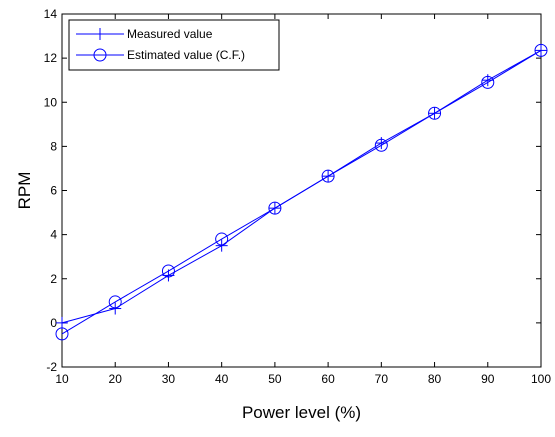 This screenshot has width=555, height=437. What do you see at coordinates (100, 55) in the screenshot?
I see `legend-marker-estimated` at bounding box center [100, 55].